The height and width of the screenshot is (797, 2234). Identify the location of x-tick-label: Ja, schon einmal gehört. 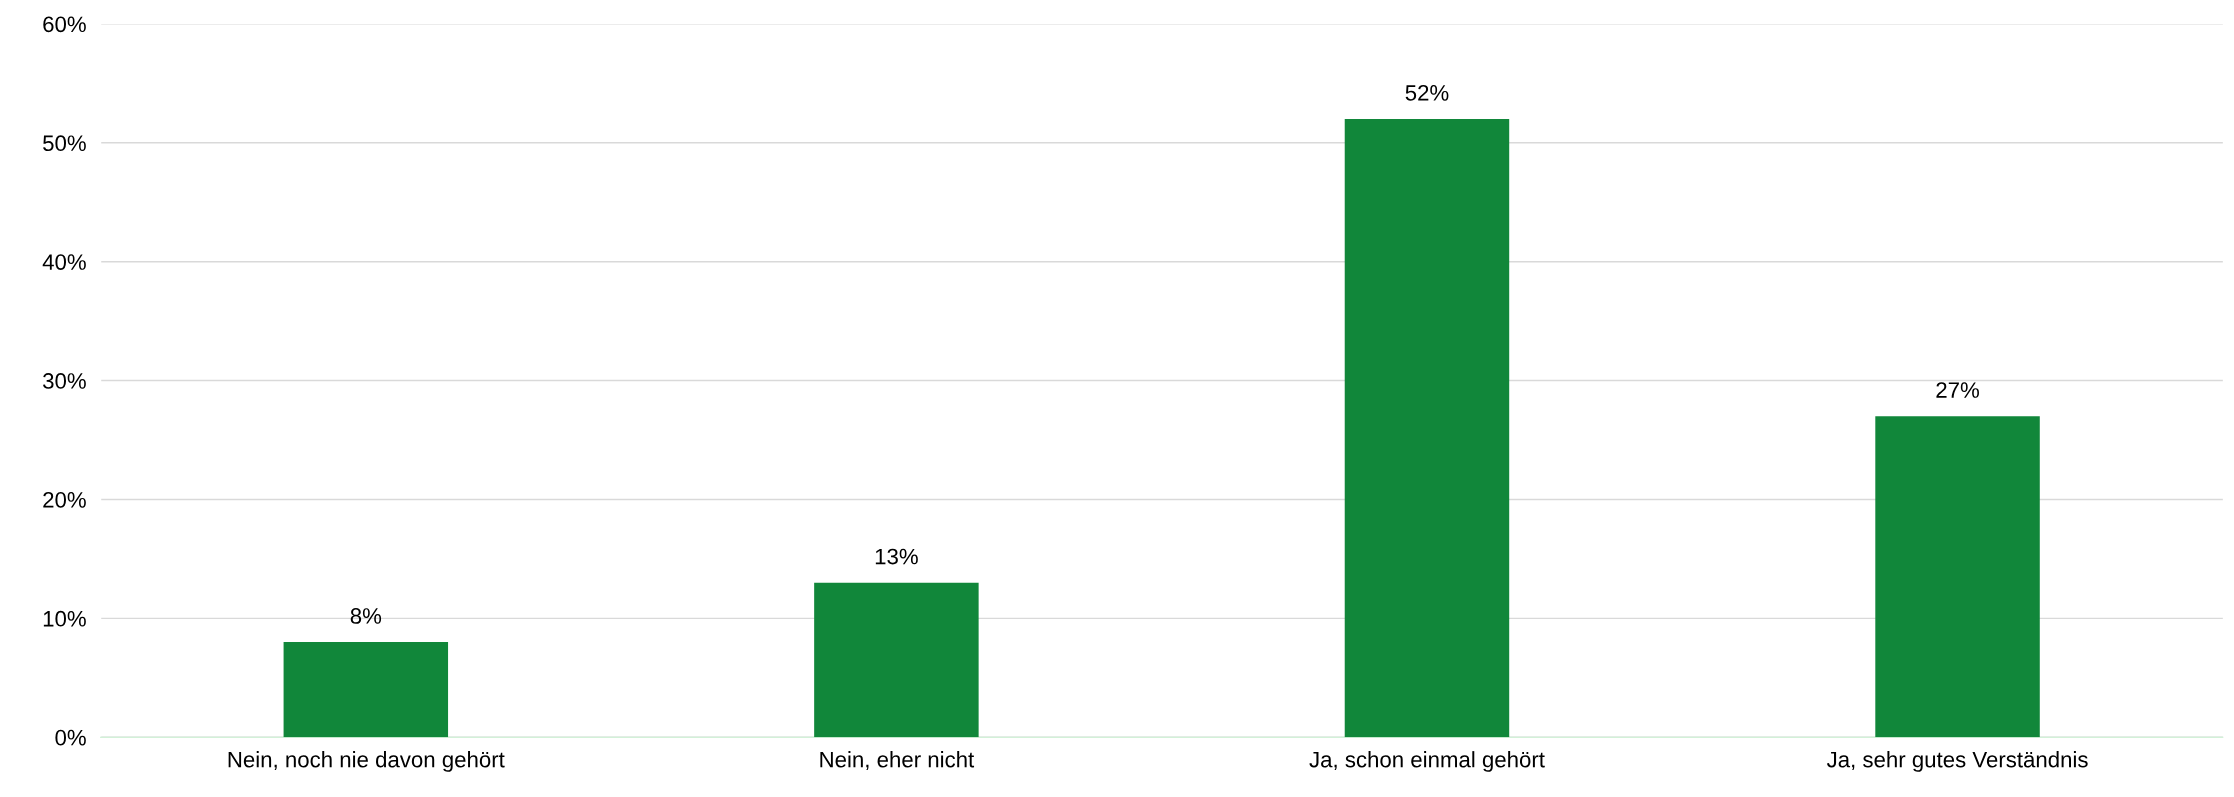
(1427, 761).